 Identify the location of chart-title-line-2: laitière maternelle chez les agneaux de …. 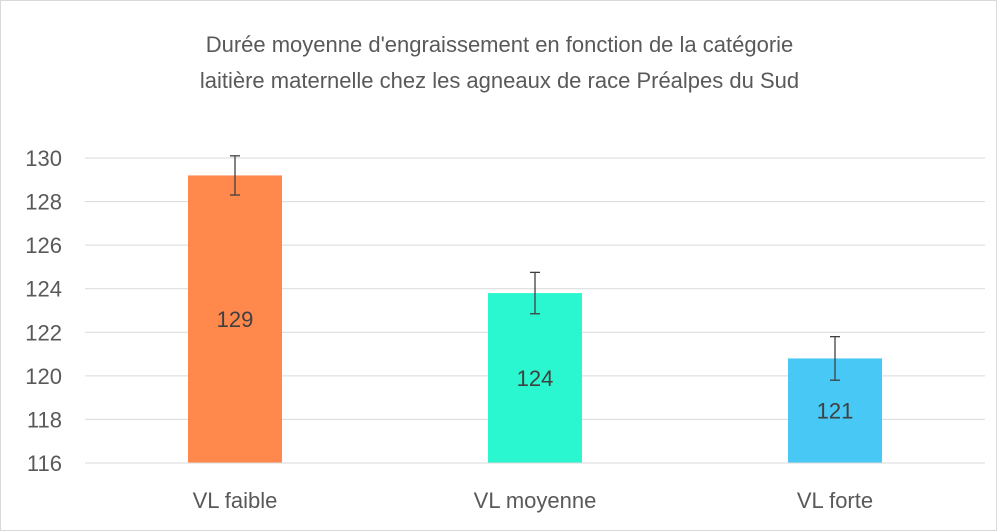
(499, 80).